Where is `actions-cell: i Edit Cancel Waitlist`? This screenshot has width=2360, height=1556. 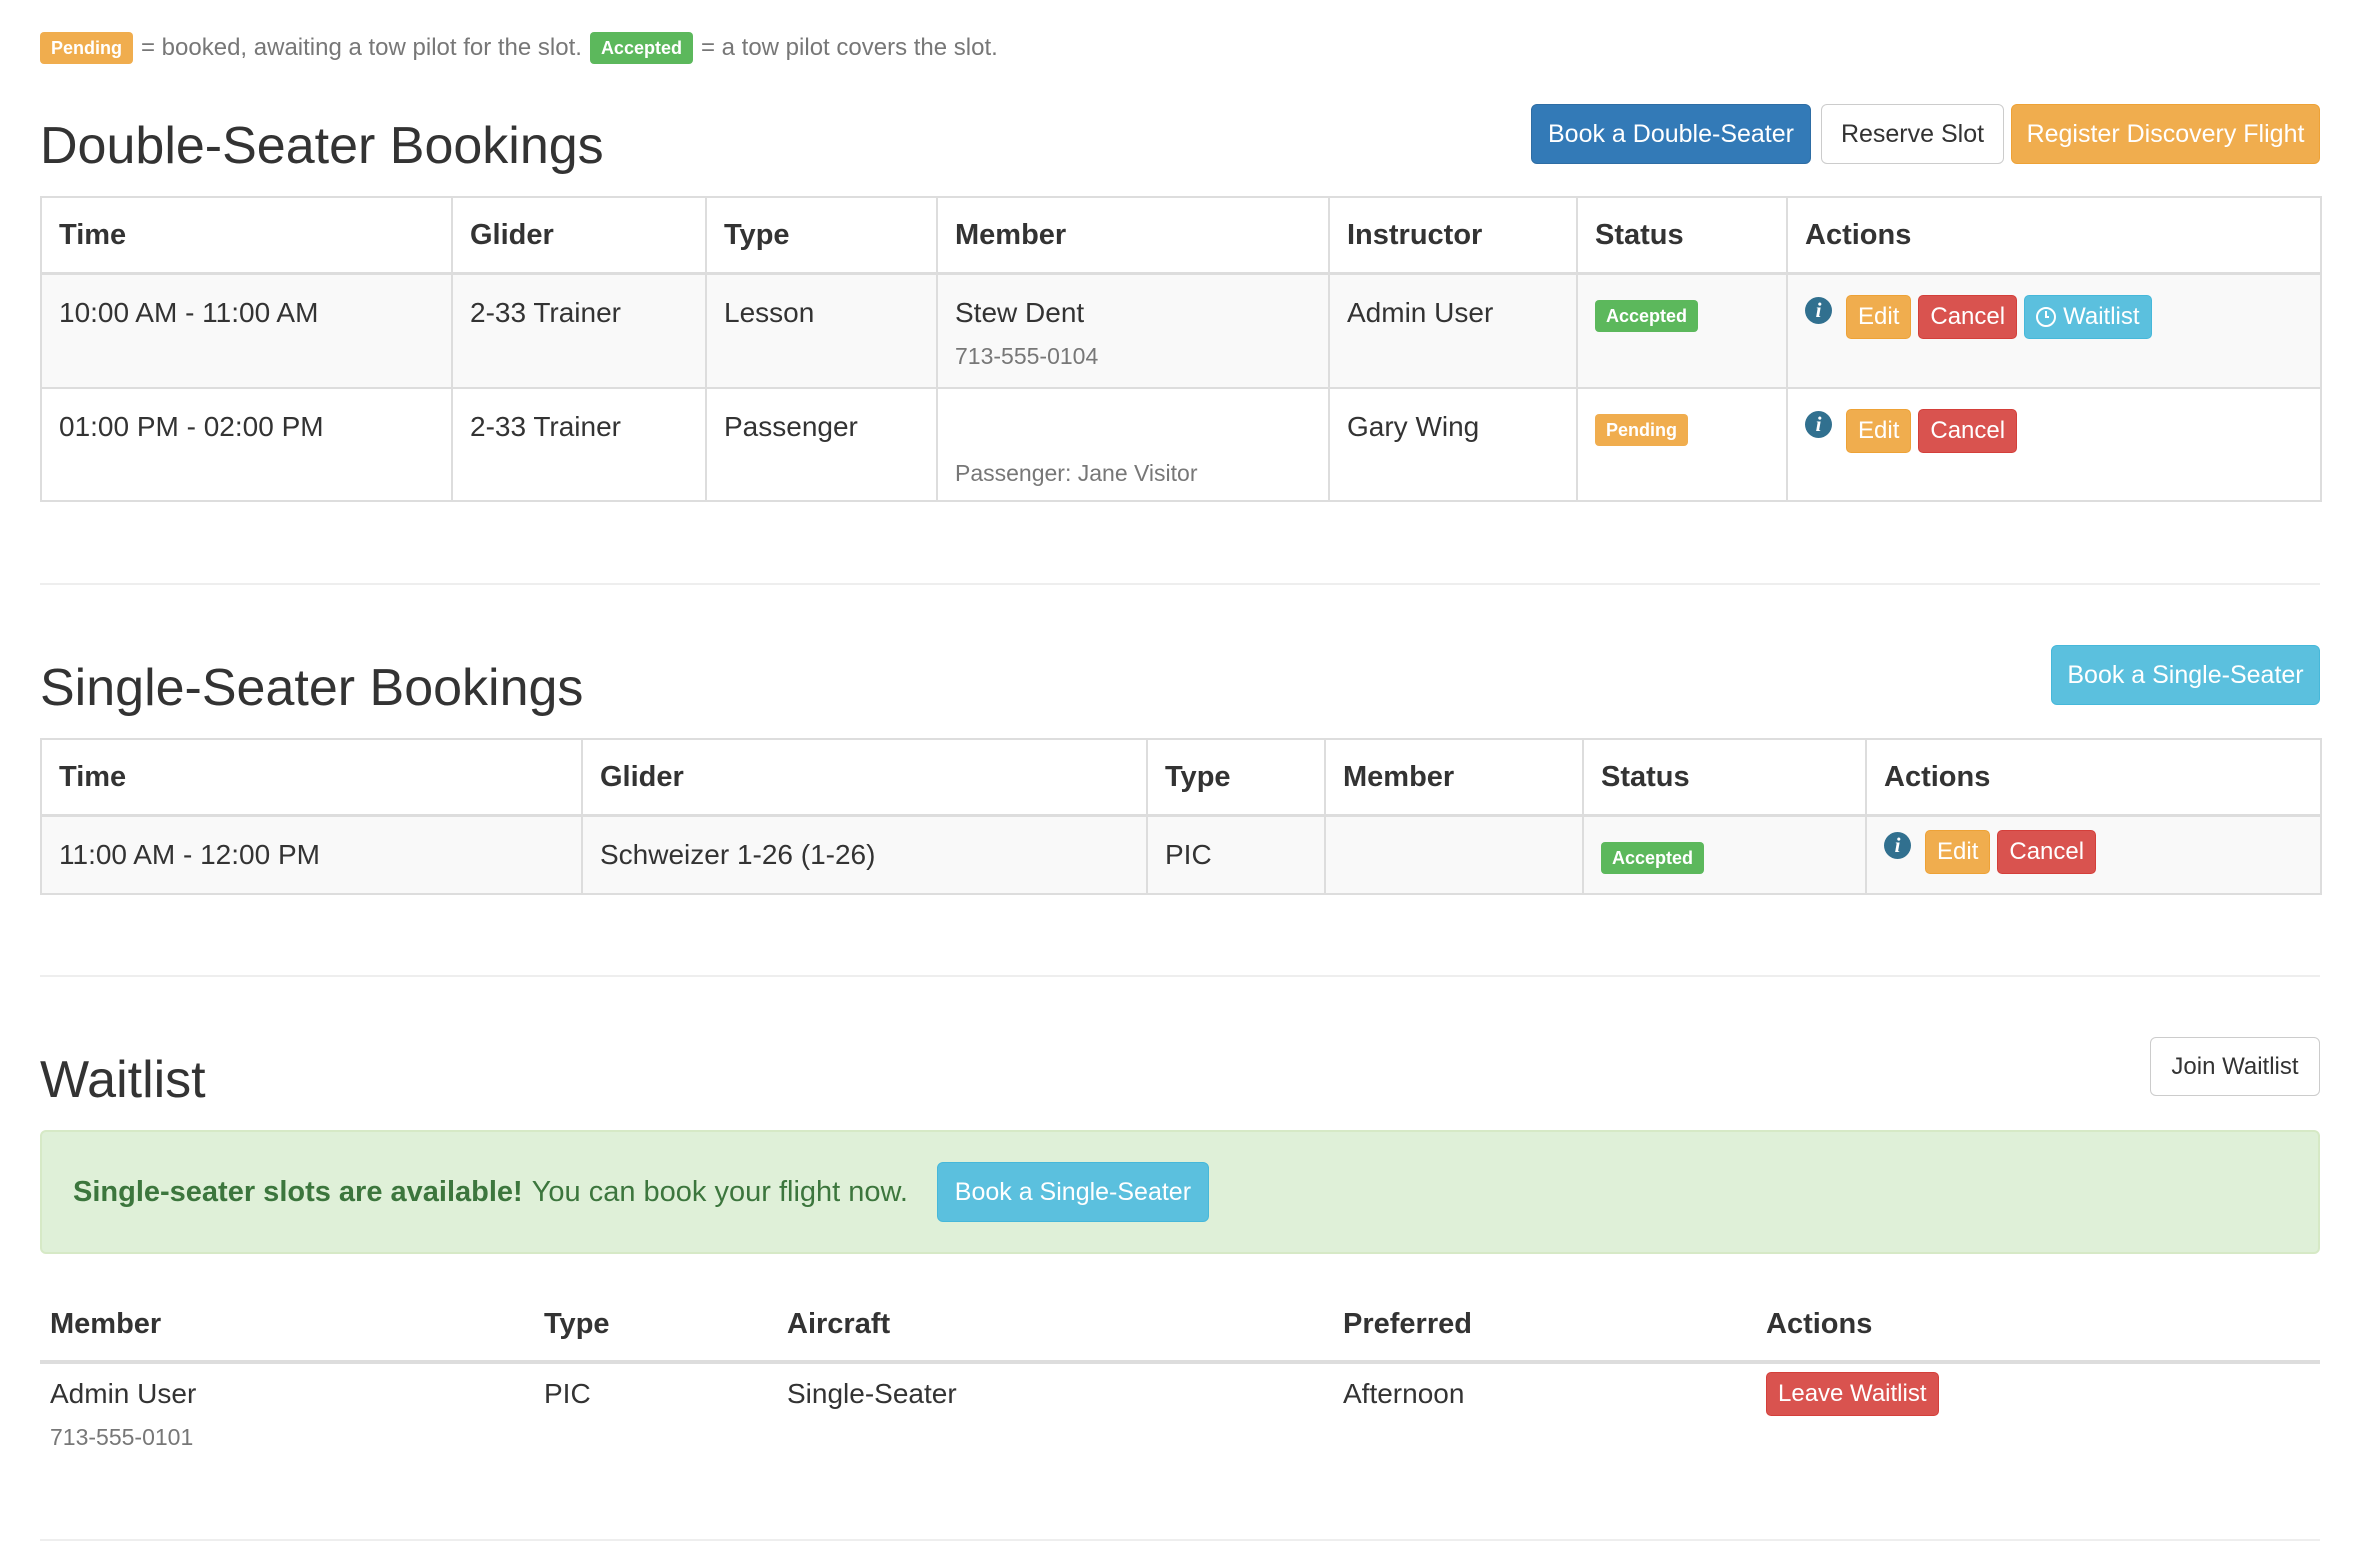
actions-cell: i Edit Cancel Waitlist is located at coordinates (2054, 330).